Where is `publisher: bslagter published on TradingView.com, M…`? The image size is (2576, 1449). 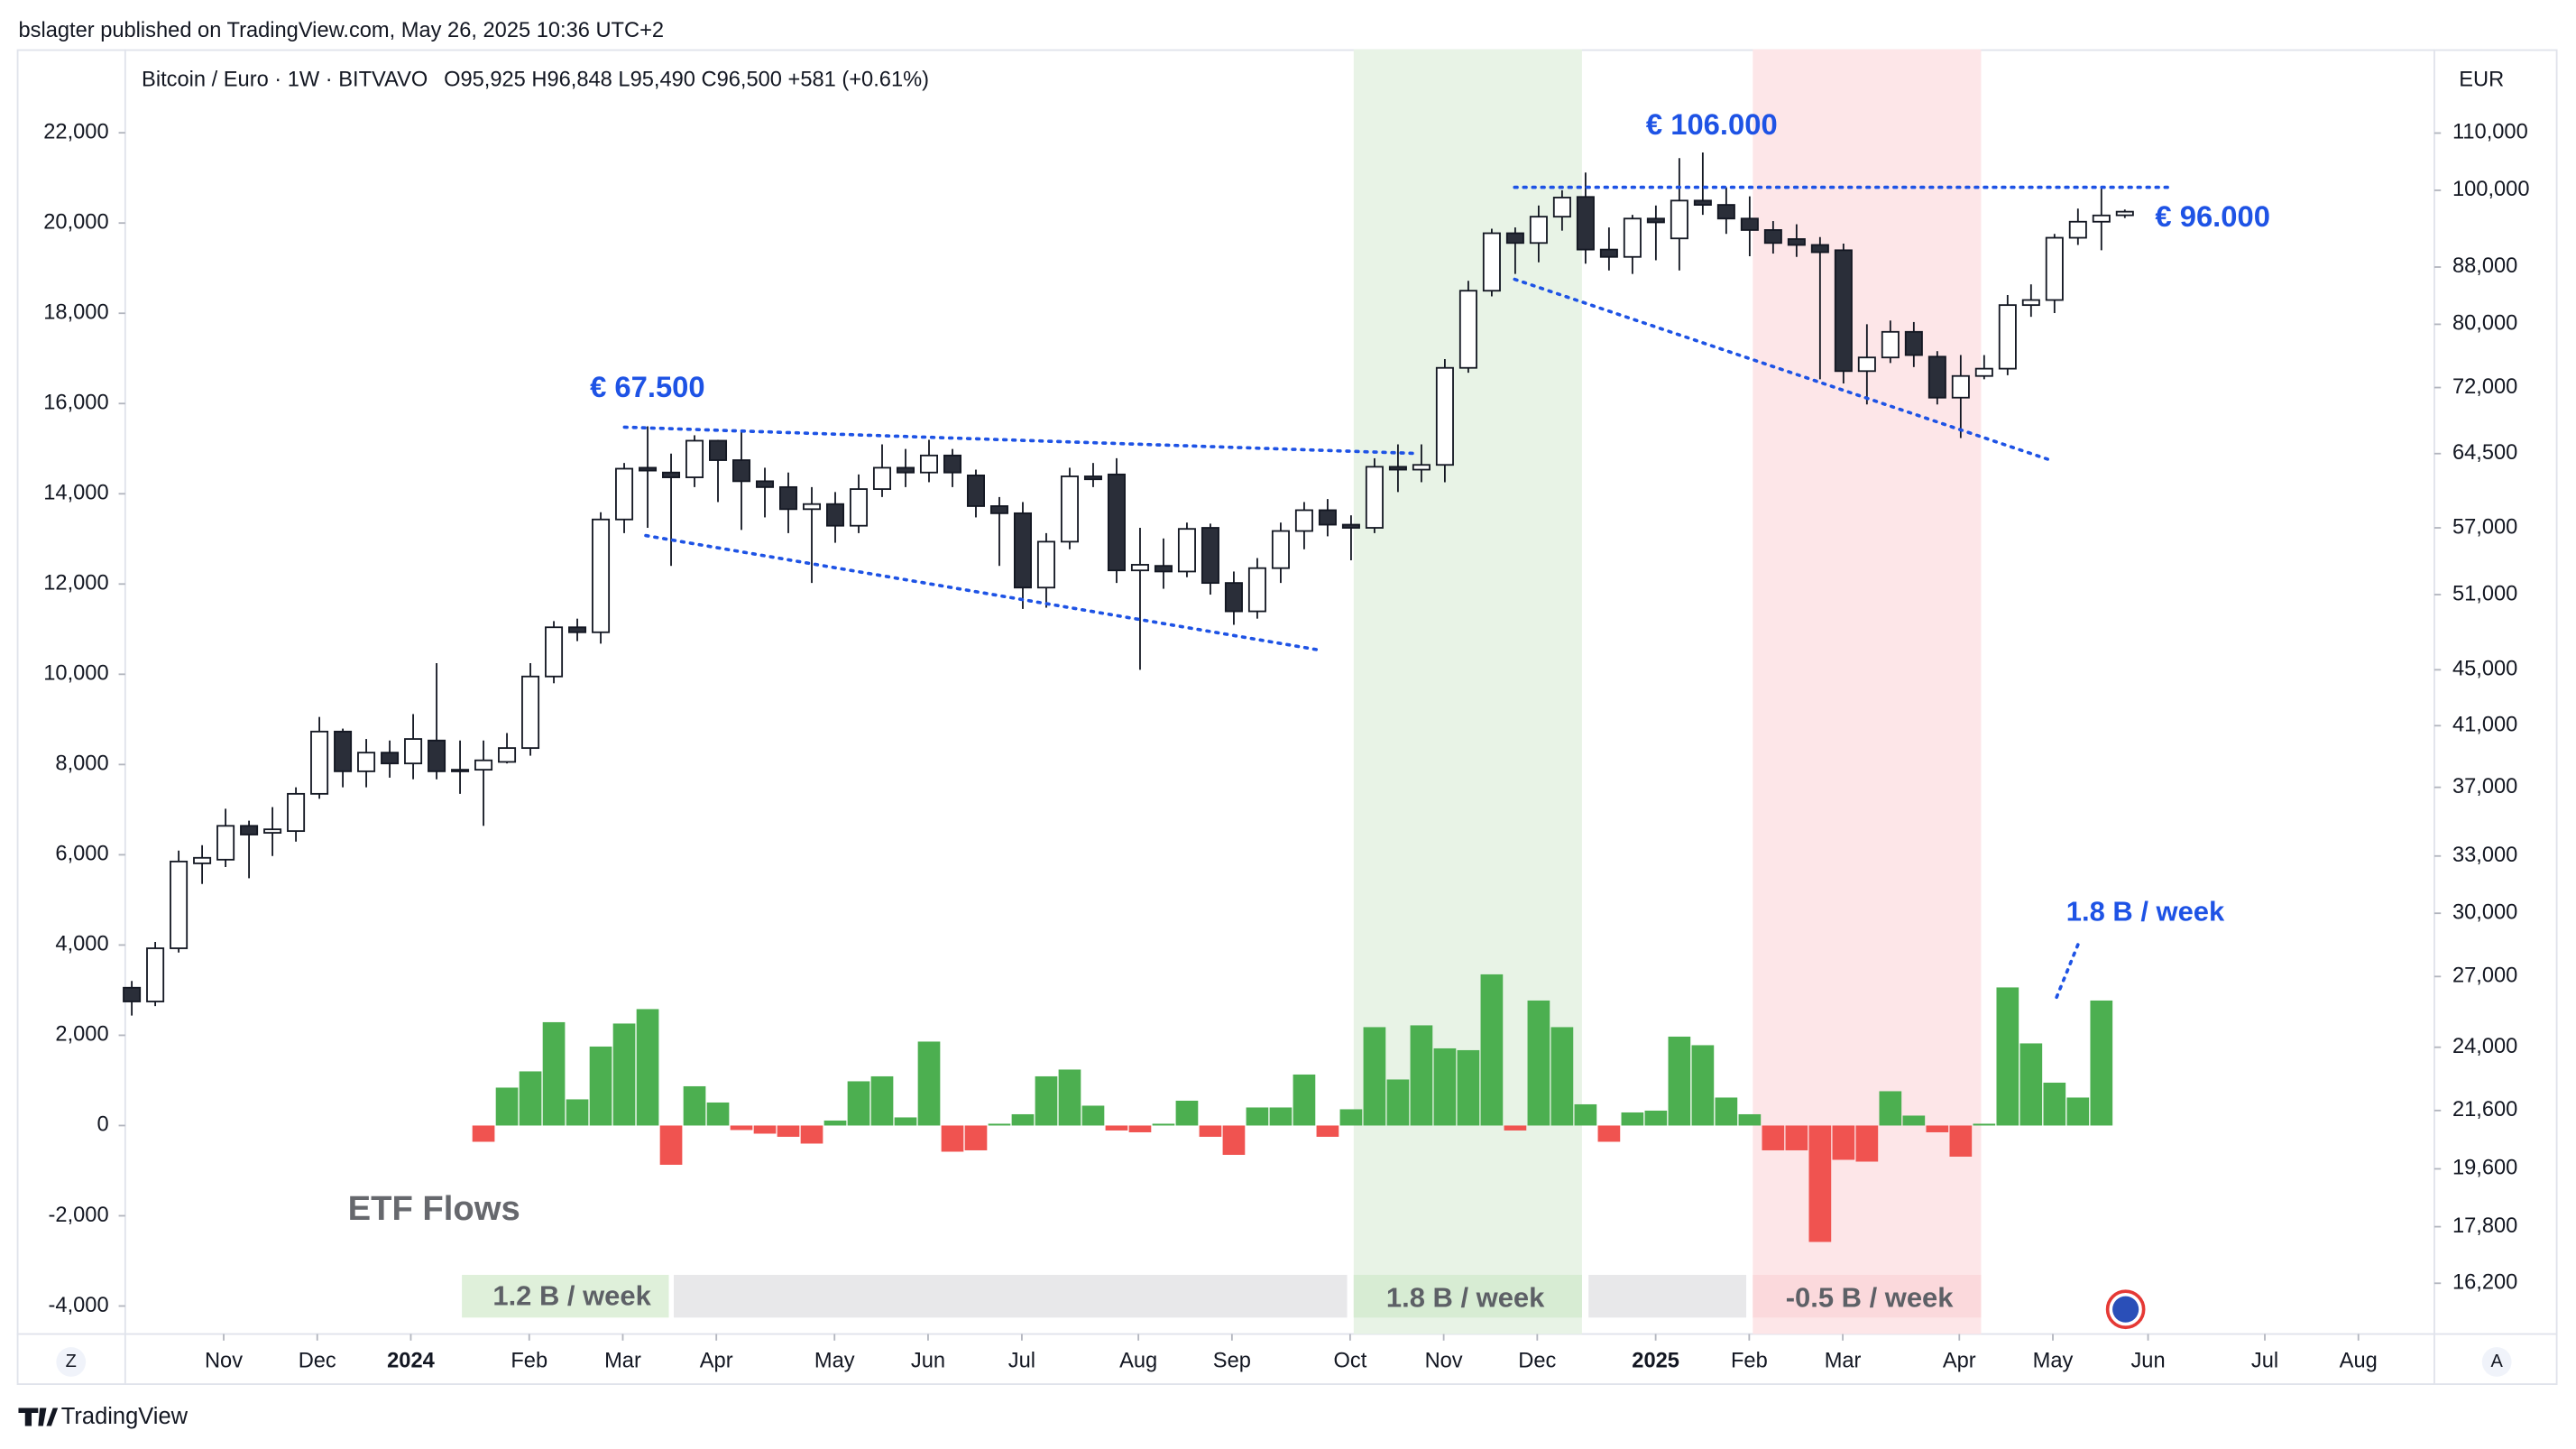 publisher: bslagter published on TradingView.com, M… is located at coordinates (341, 31).